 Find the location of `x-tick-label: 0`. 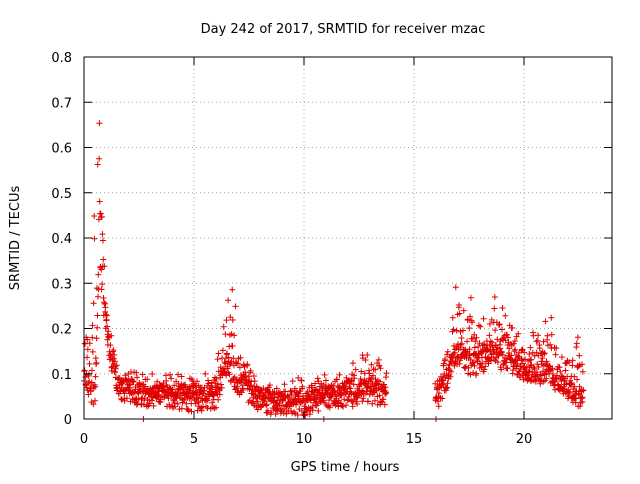

x-tick-label: 0 is located at coordinates (84, 439).